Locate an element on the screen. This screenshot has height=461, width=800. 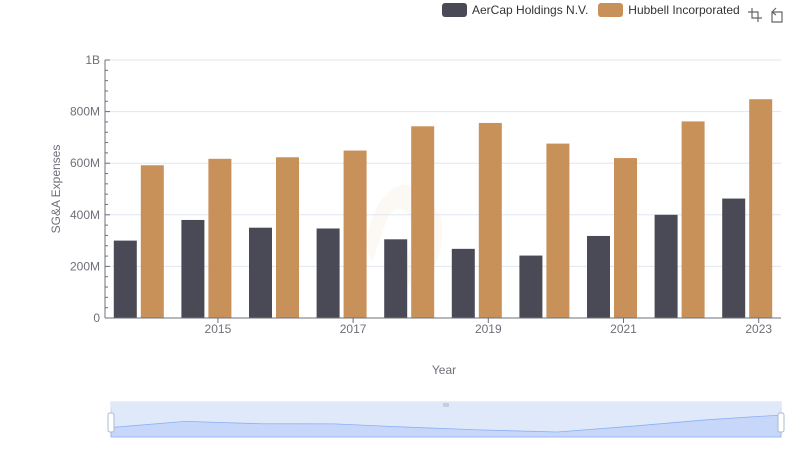
legend-label-aercap: AerCap Holdings N.V. is located at coordinates (530, 10).